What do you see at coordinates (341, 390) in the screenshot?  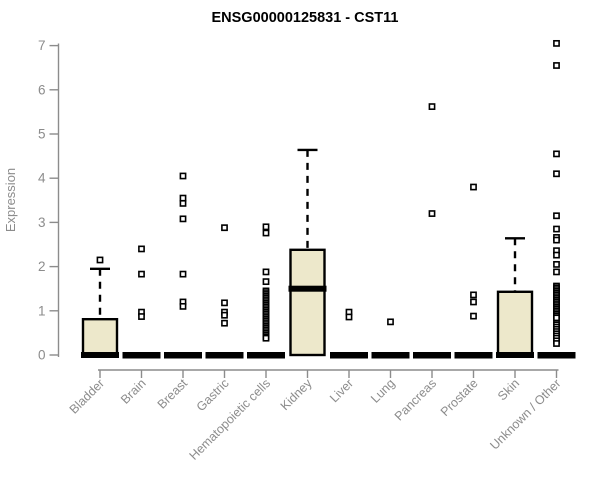 I see `x-tick-label: Liver` at bounding box center [341, 390].